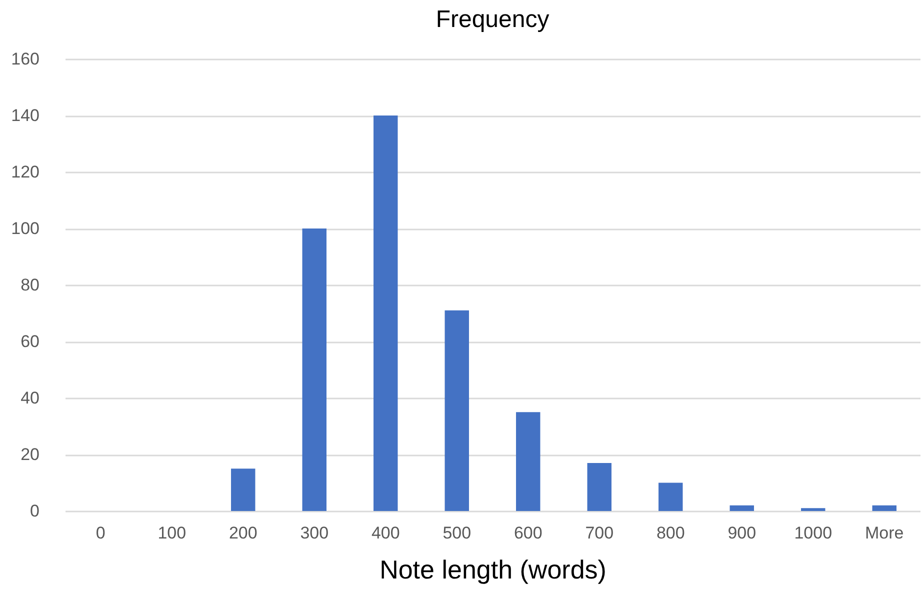 The image size is (924, 591). Describe the element at coordinates (35, 511) in the screenshot. I see `y-tick-label: 0` at that location.